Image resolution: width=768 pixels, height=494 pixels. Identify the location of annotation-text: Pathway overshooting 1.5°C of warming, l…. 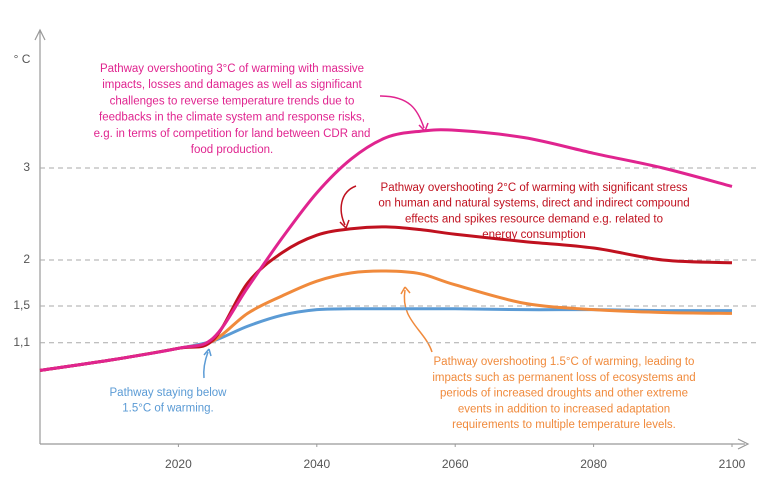
(564, 362).